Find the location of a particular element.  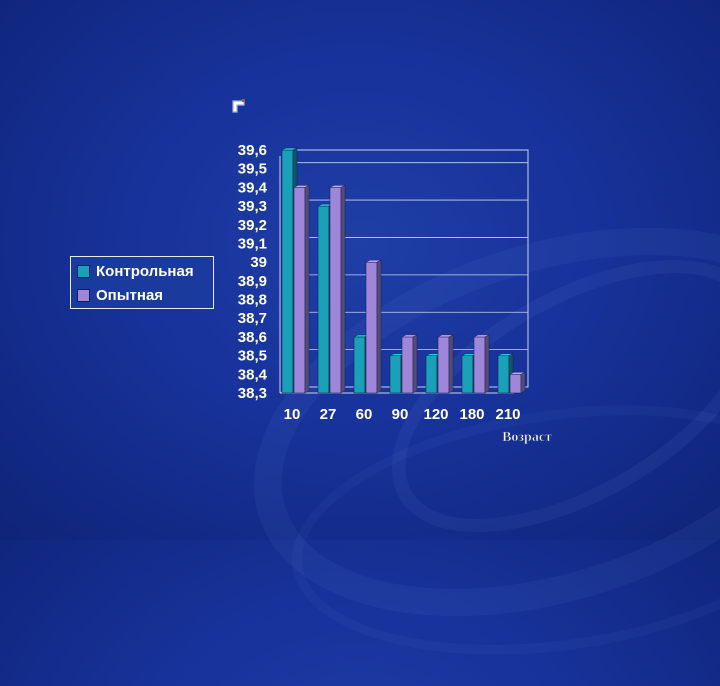

x-tick-label: 27 is located at coordinates (328, 414).